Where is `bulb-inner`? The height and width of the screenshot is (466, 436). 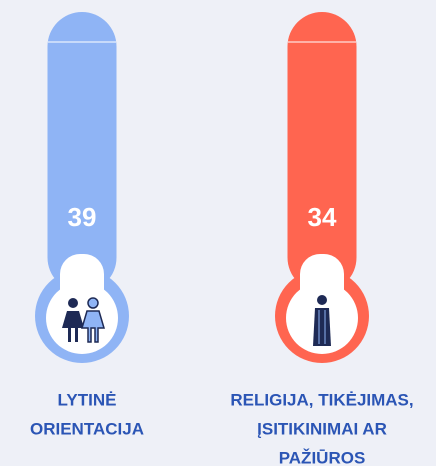 bulb-inner is located at coordinates (82, 318).